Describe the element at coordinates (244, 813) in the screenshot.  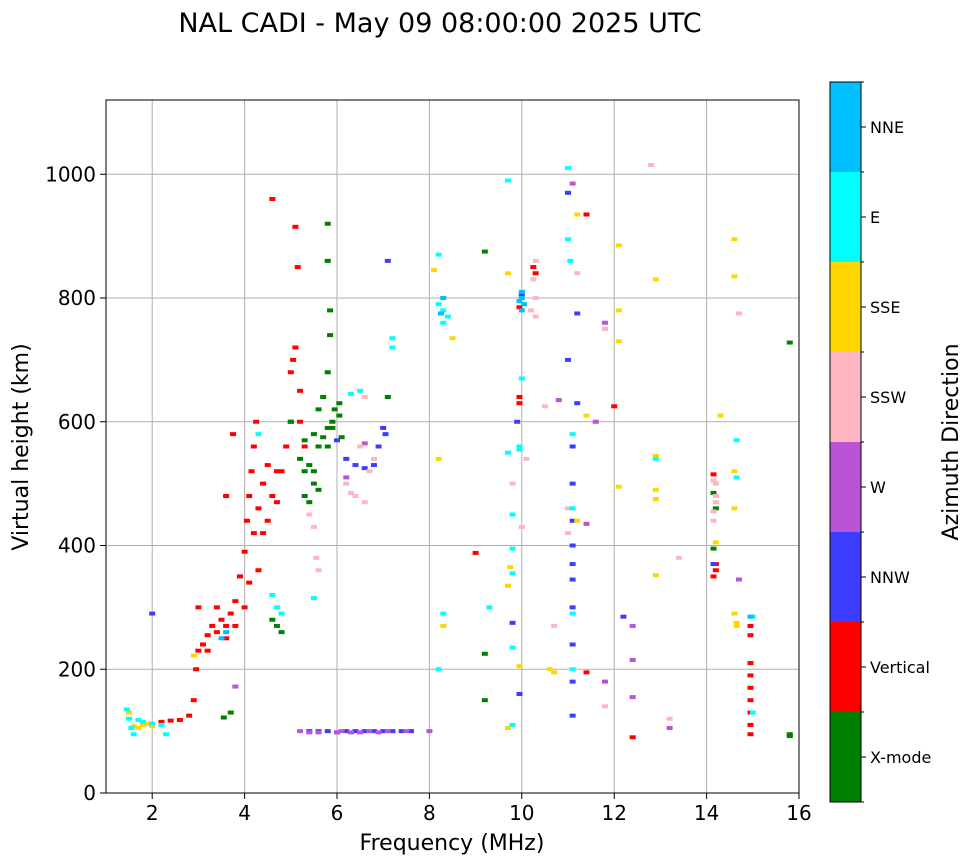
I see `x-tick-label: 4` at that location.